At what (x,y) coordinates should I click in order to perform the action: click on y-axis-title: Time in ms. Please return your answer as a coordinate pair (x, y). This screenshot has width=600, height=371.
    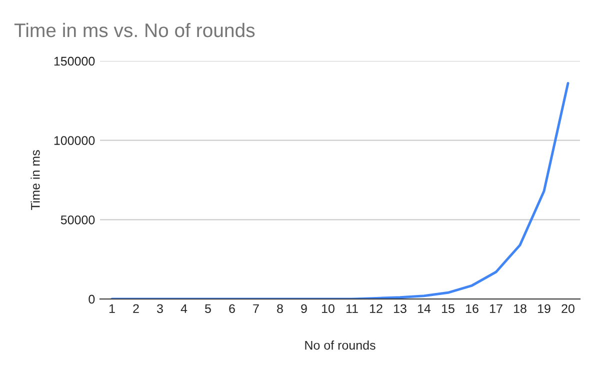
    Looking at the image, I should click on (35, 180).